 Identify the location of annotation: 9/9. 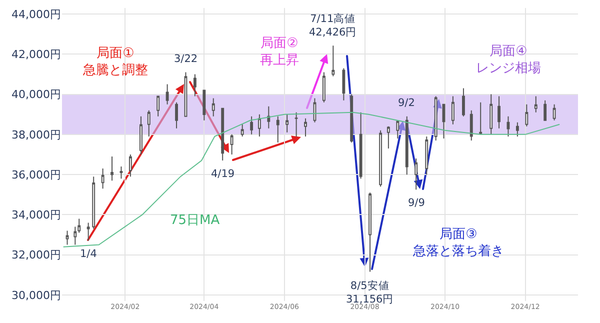
(416, 203).